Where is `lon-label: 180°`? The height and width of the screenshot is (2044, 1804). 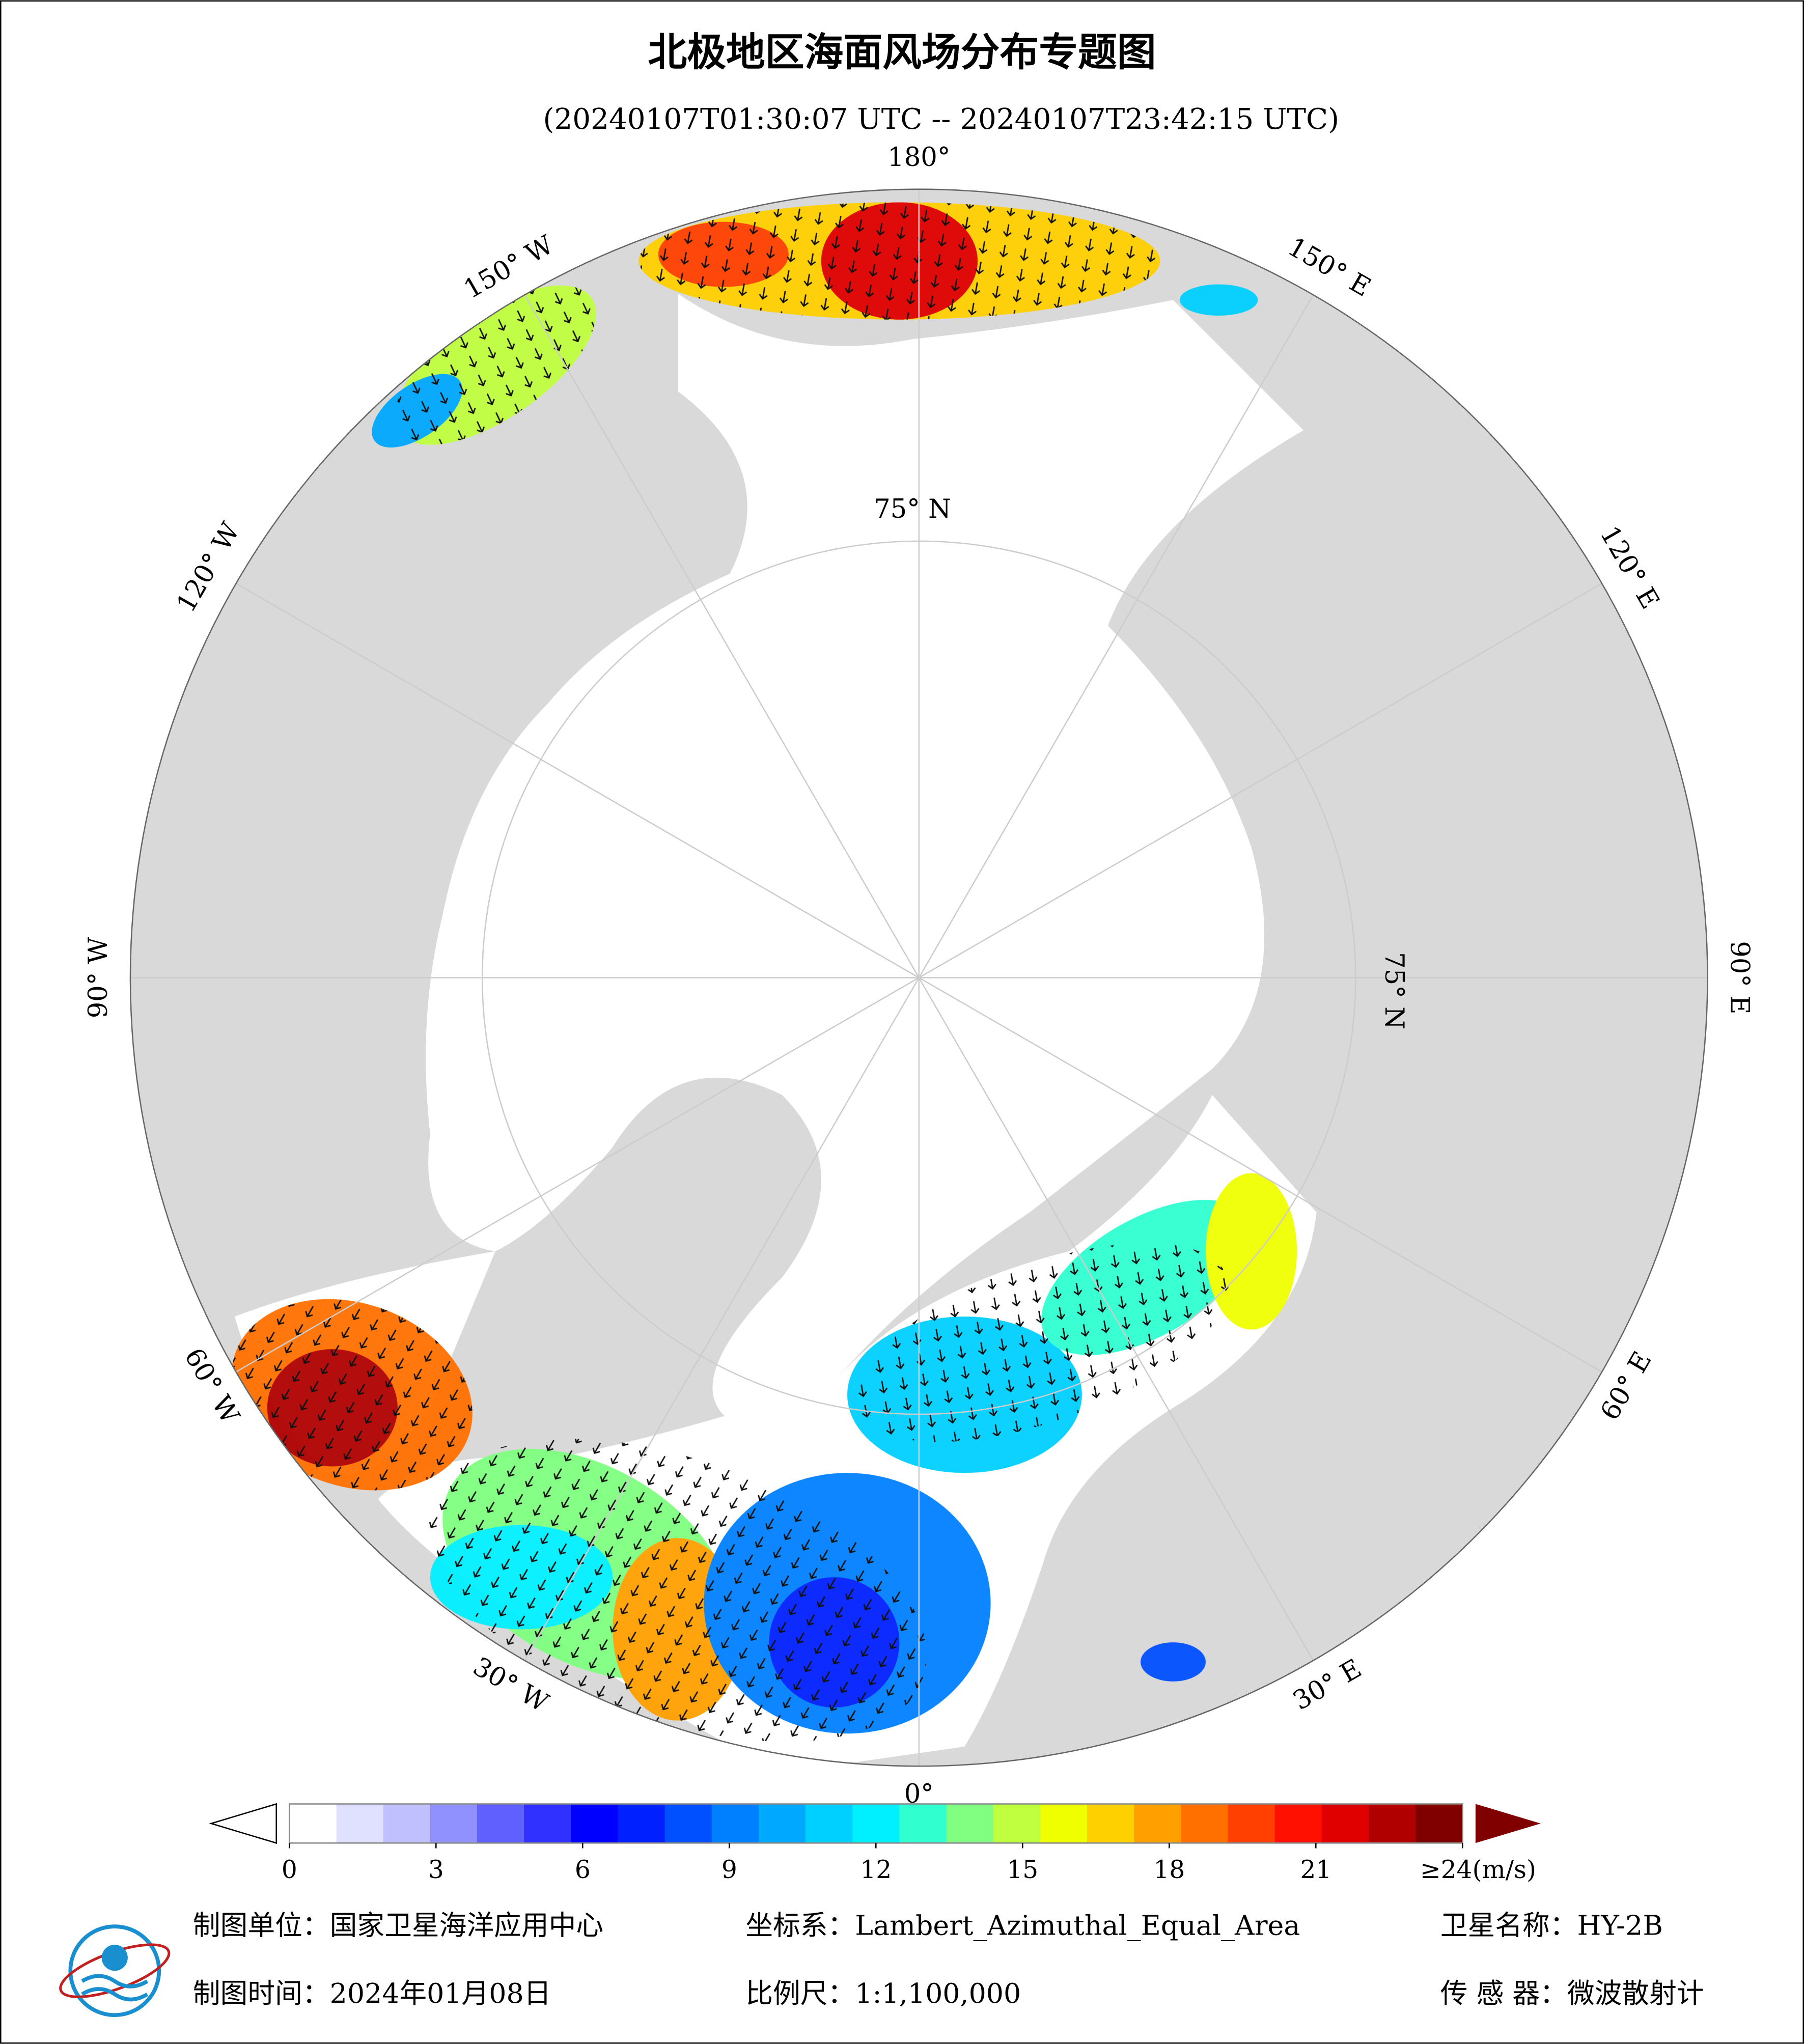
lon-label: 180° is located at coordinates (918, 157).